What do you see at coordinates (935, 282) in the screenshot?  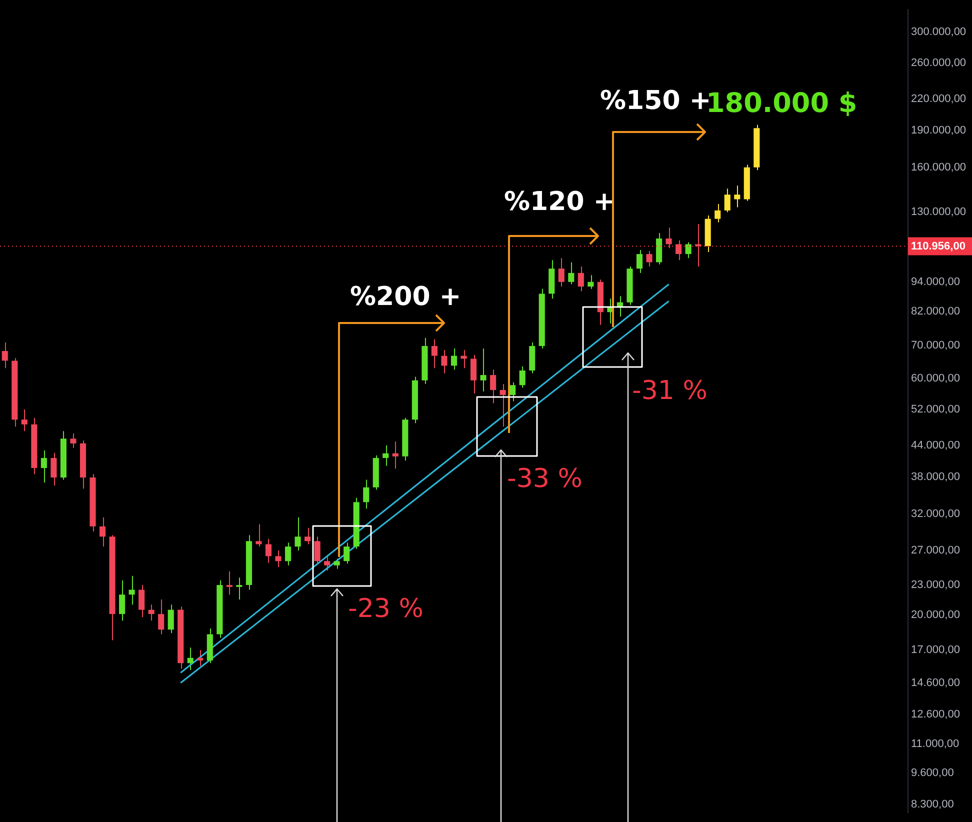 I see `y-tick-label: 94.000,00` at bounding box center [935, 282].